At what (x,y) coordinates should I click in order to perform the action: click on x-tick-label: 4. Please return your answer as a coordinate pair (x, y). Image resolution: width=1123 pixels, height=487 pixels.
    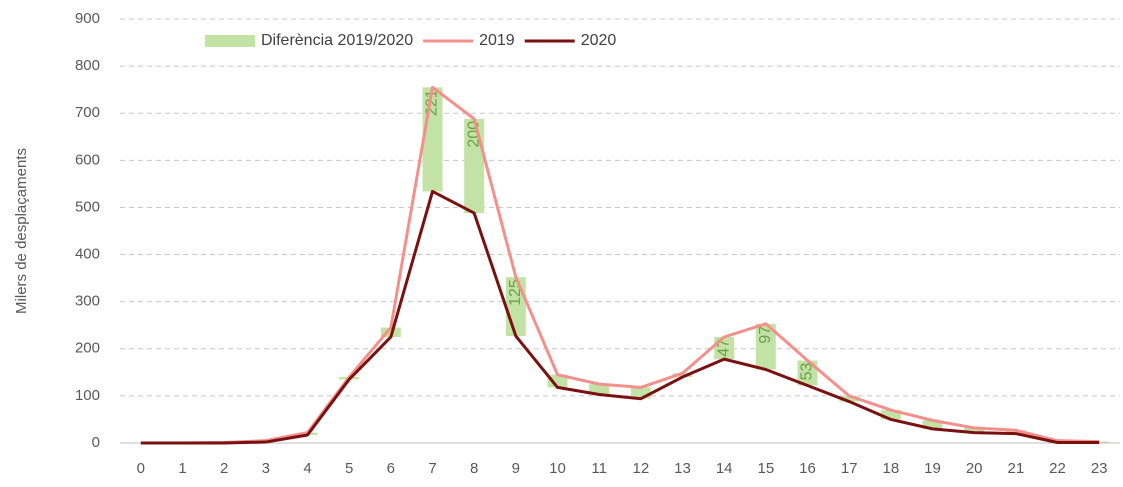
    Looking at the image, I should click on (307, 468).